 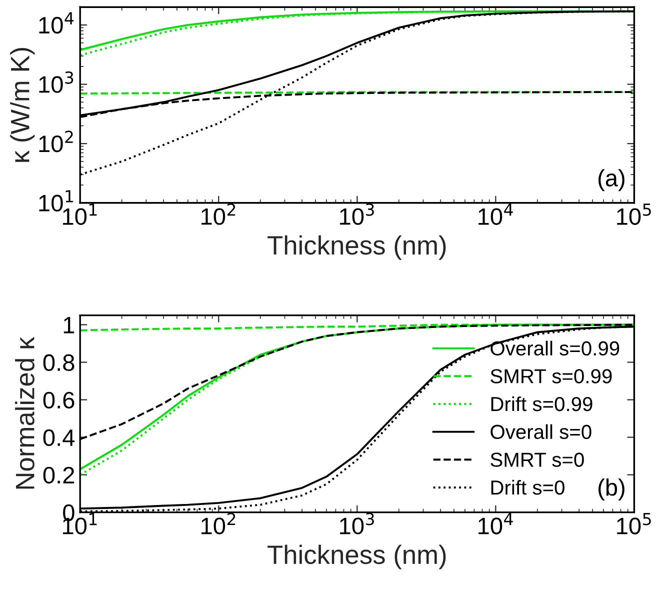 What do you see at coordinates (611, 489) in the screenshot?
I see `annotation: (b)` at bounding box center [611, 489].